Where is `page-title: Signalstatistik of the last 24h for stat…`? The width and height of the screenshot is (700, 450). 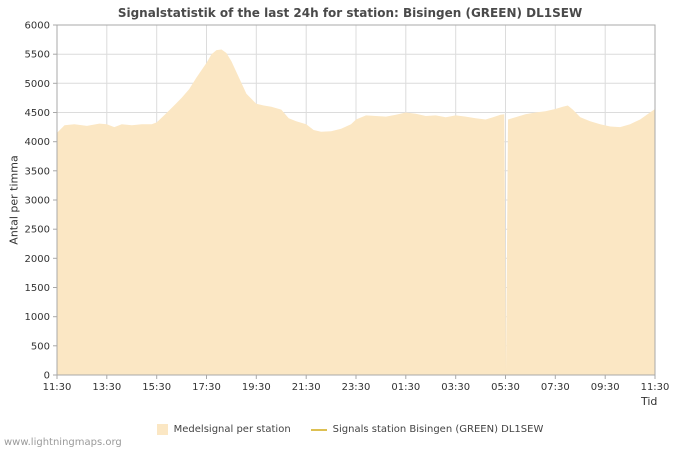
page-title: Signalstatistik of the last 24h for stat… is located at coordinates (350, 13).